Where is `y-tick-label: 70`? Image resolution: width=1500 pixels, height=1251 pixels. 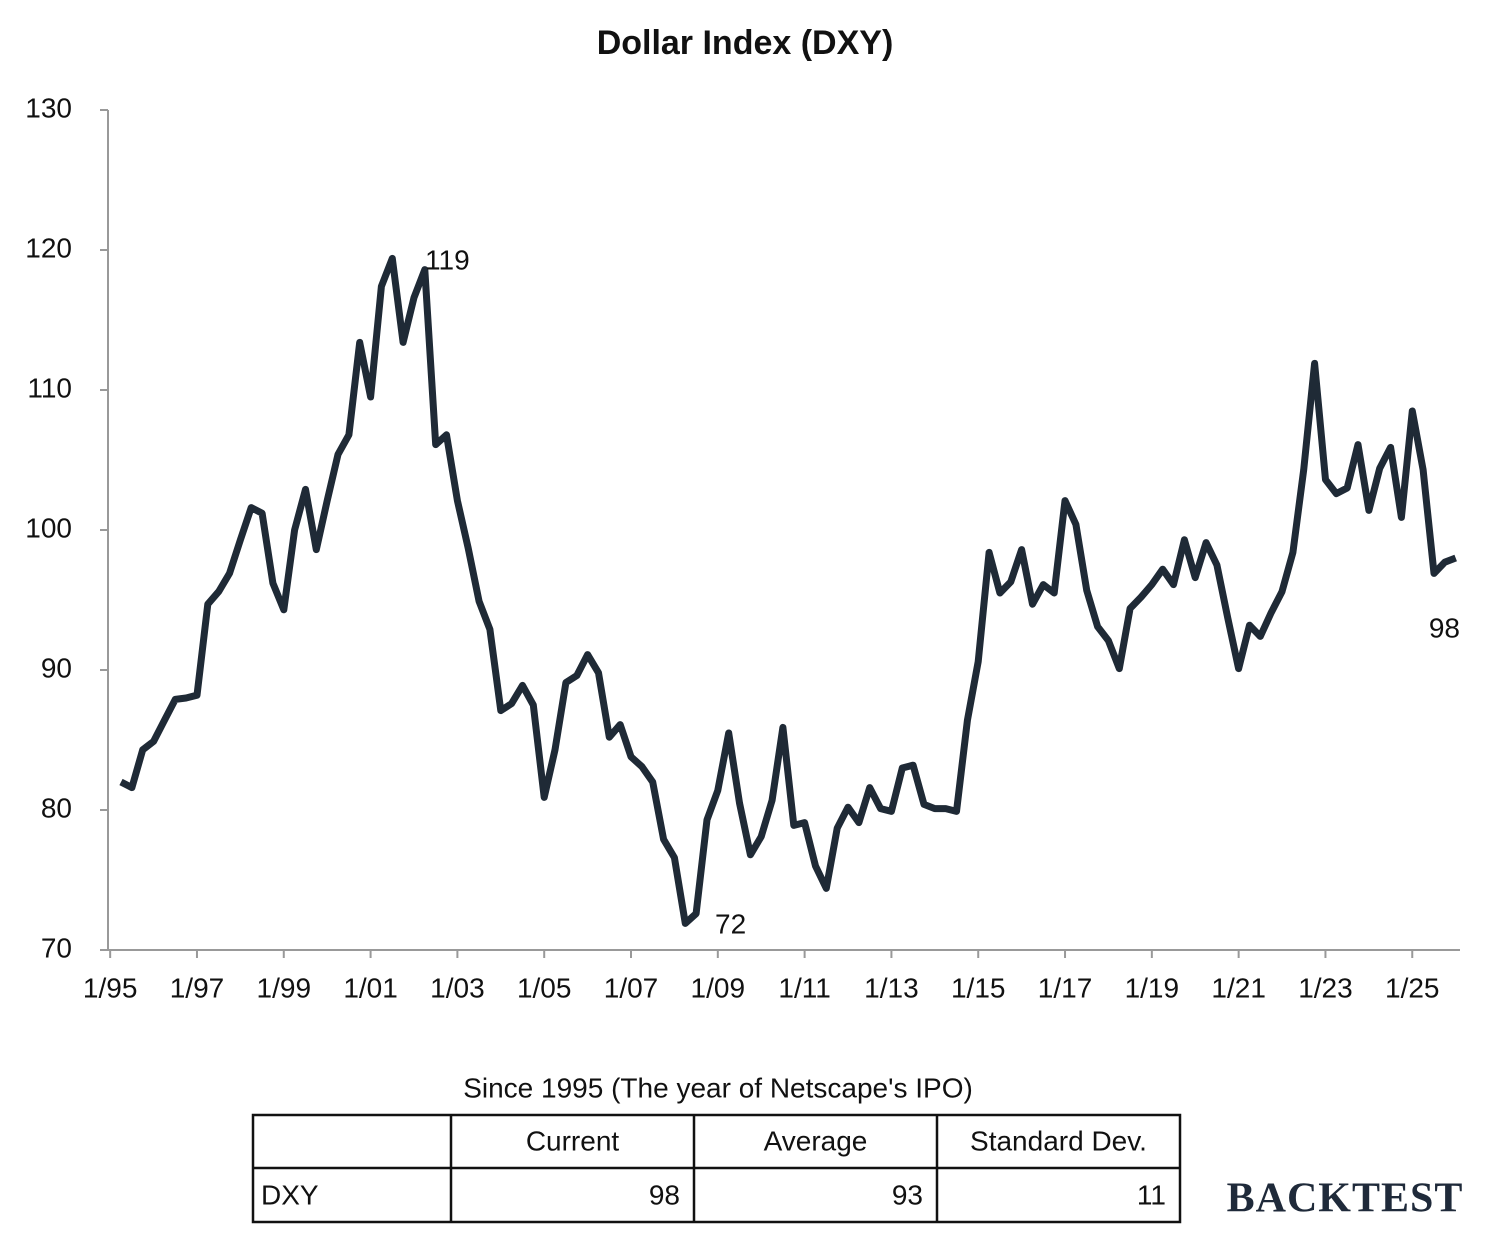
y-tick-label: 70 is located at coordinates (56, 947).